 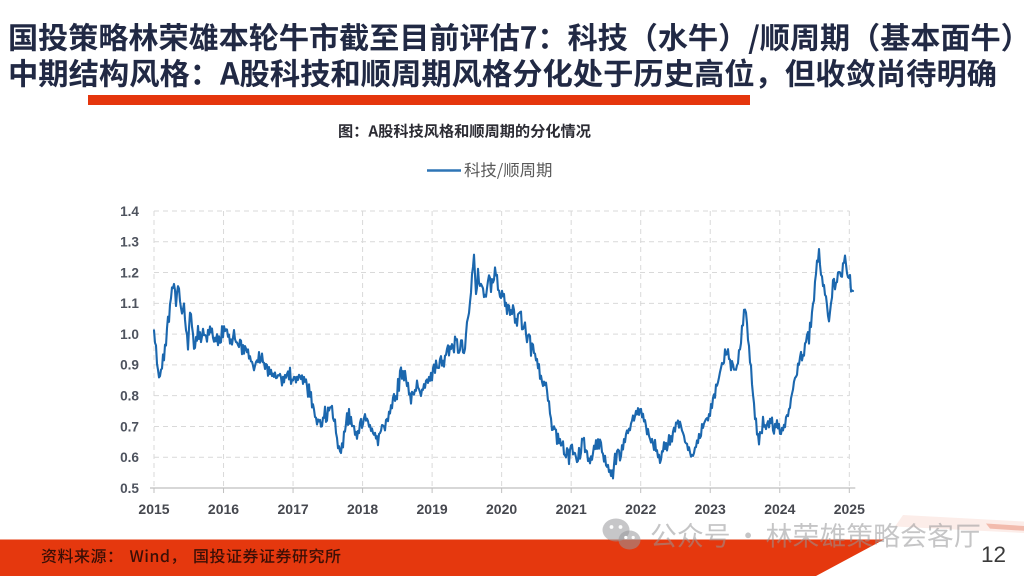 I want to click on svg-text: 0.7, so click(x=129, y=426).